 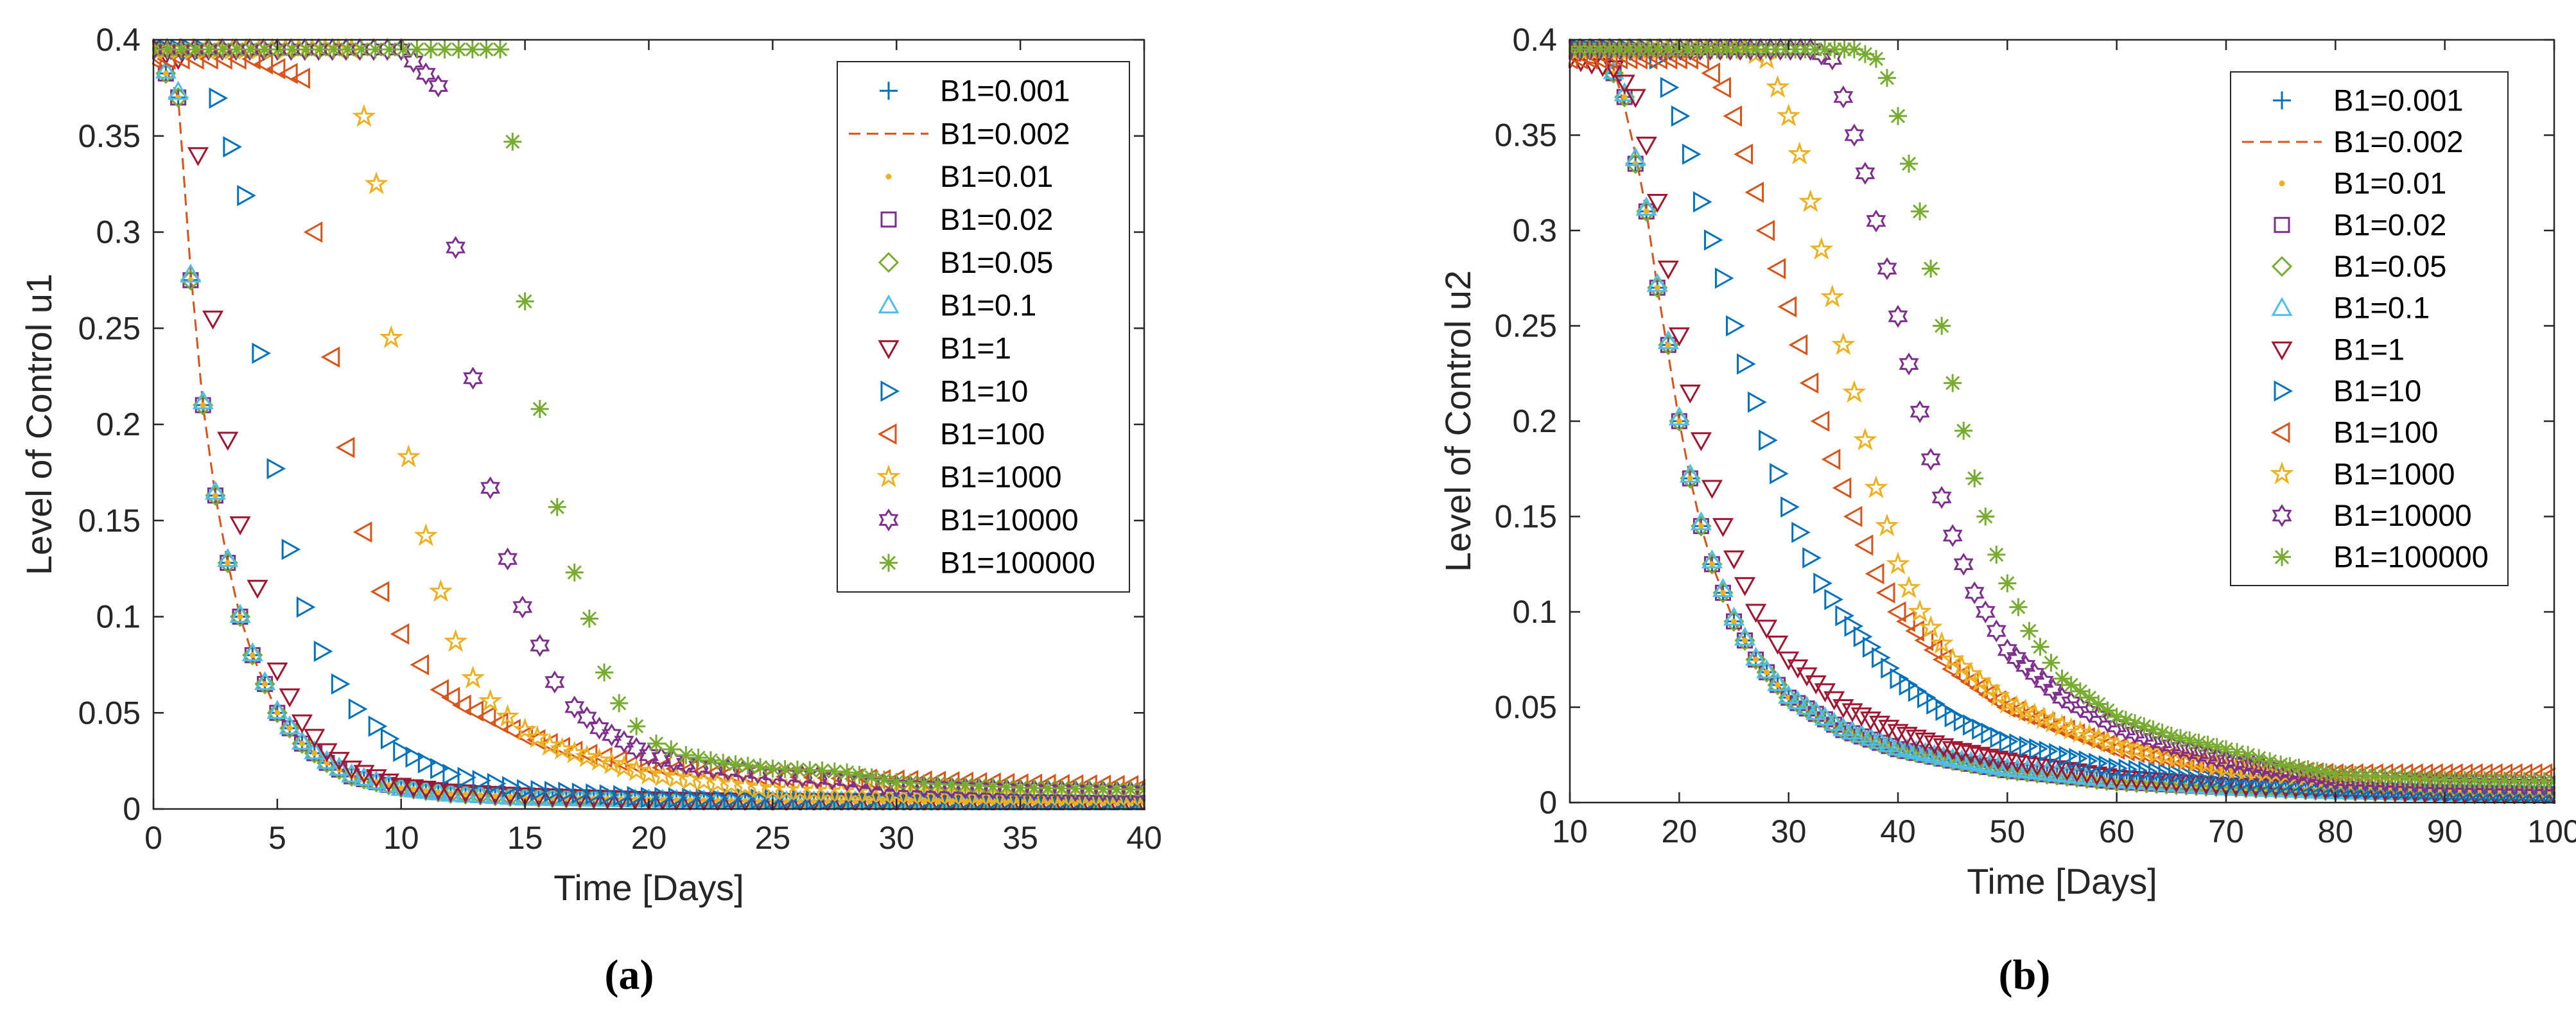 What do you see at coordinates (277, 838) in the screenshot?
I see `x-tick-label: 5` at bounding box center [277, 838].